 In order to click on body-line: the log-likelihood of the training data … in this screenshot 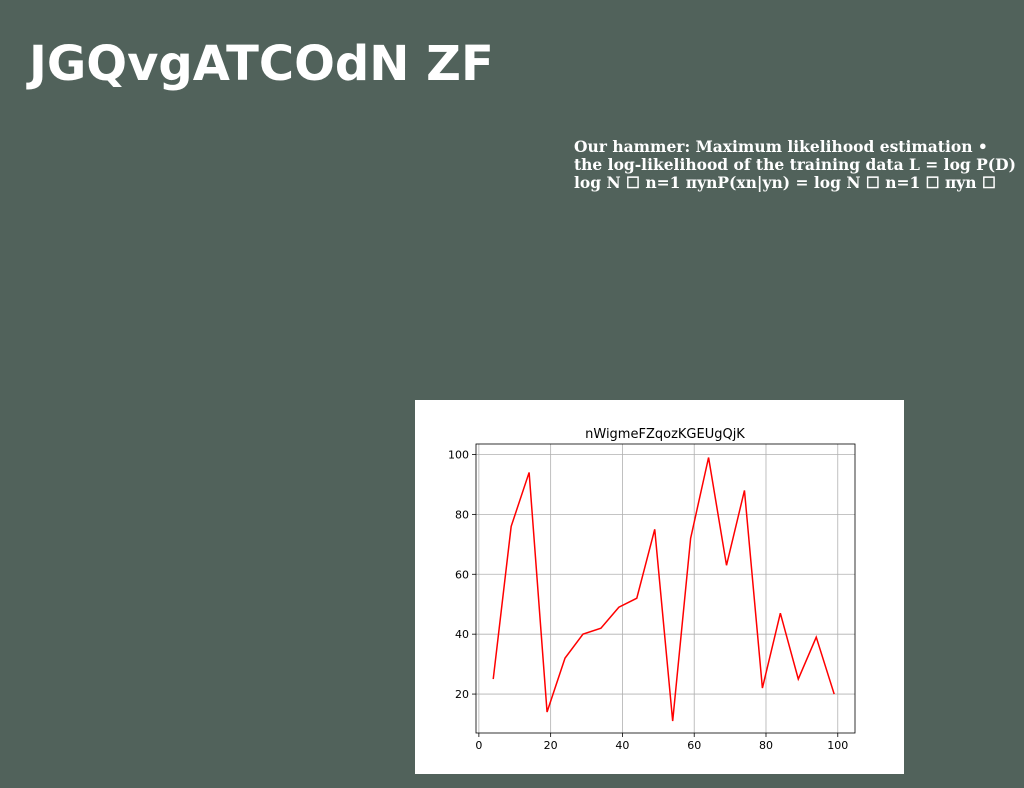, I will do `click(795, 164)`.